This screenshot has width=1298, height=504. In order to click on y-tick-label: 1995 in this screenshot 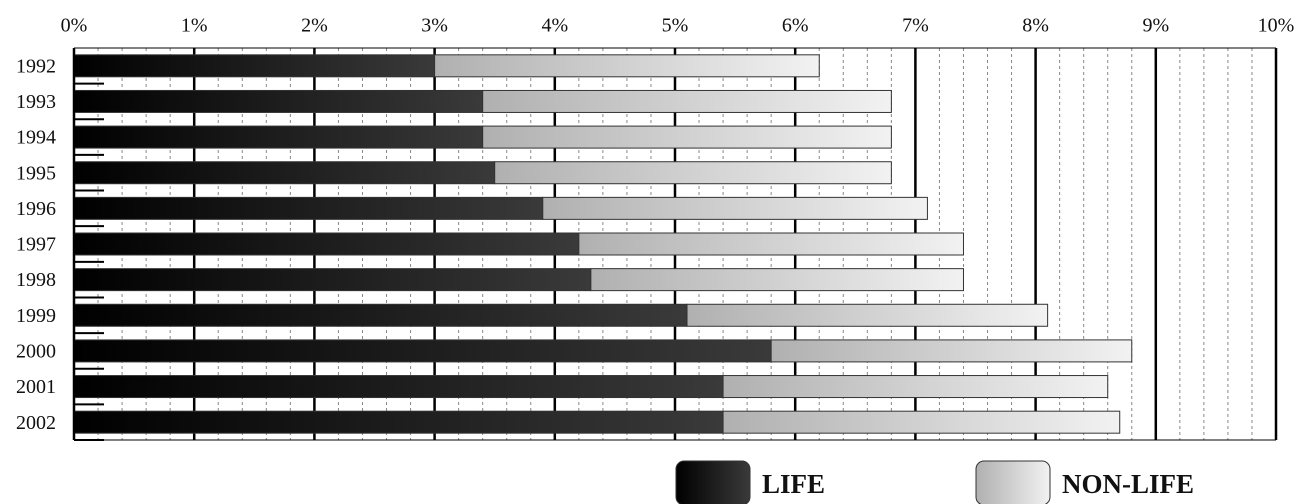, I will do `click(36, 173)`.